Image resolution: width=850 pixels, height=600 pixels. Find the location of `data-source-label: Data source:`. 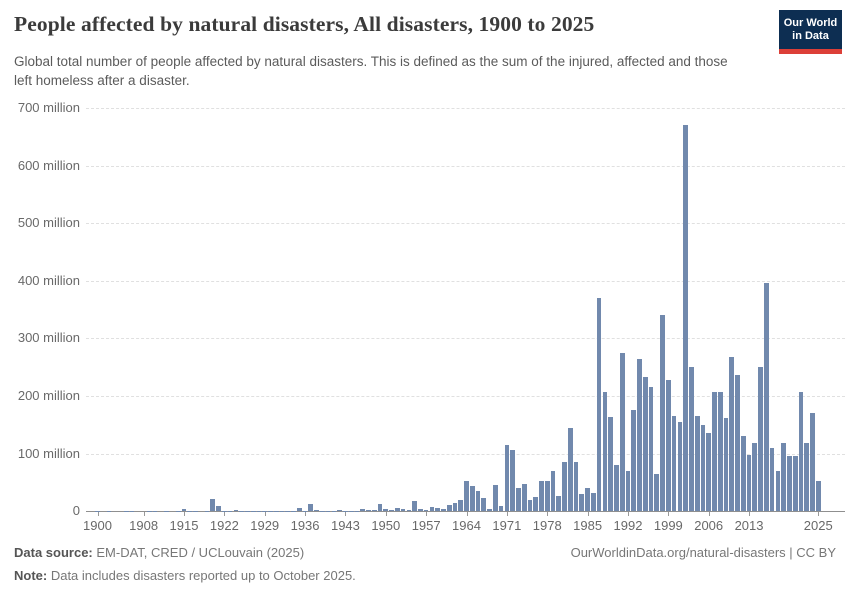

data-source-label: Data source: is located at coordinates (53, 552).